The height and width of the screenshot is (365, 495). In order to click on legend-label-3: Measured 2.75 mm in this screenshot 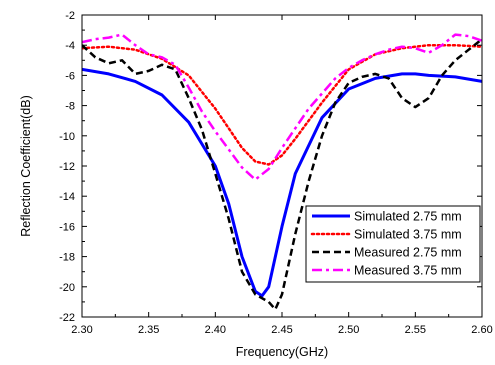, I will do `click(408, 253)`.